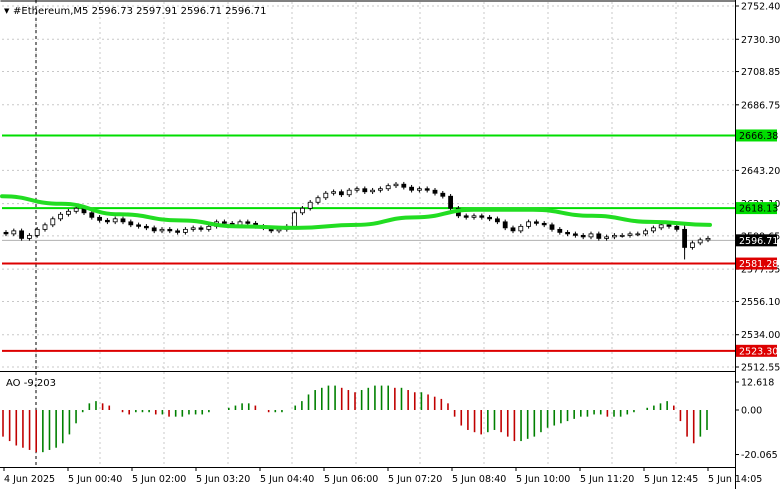 The height and width of the screenshot is (489, 781). What do you see at coordinates (95, 479) in the screenshot?
I see `time-label: 5 Jun 00:40` at bounding box center [95, 479].